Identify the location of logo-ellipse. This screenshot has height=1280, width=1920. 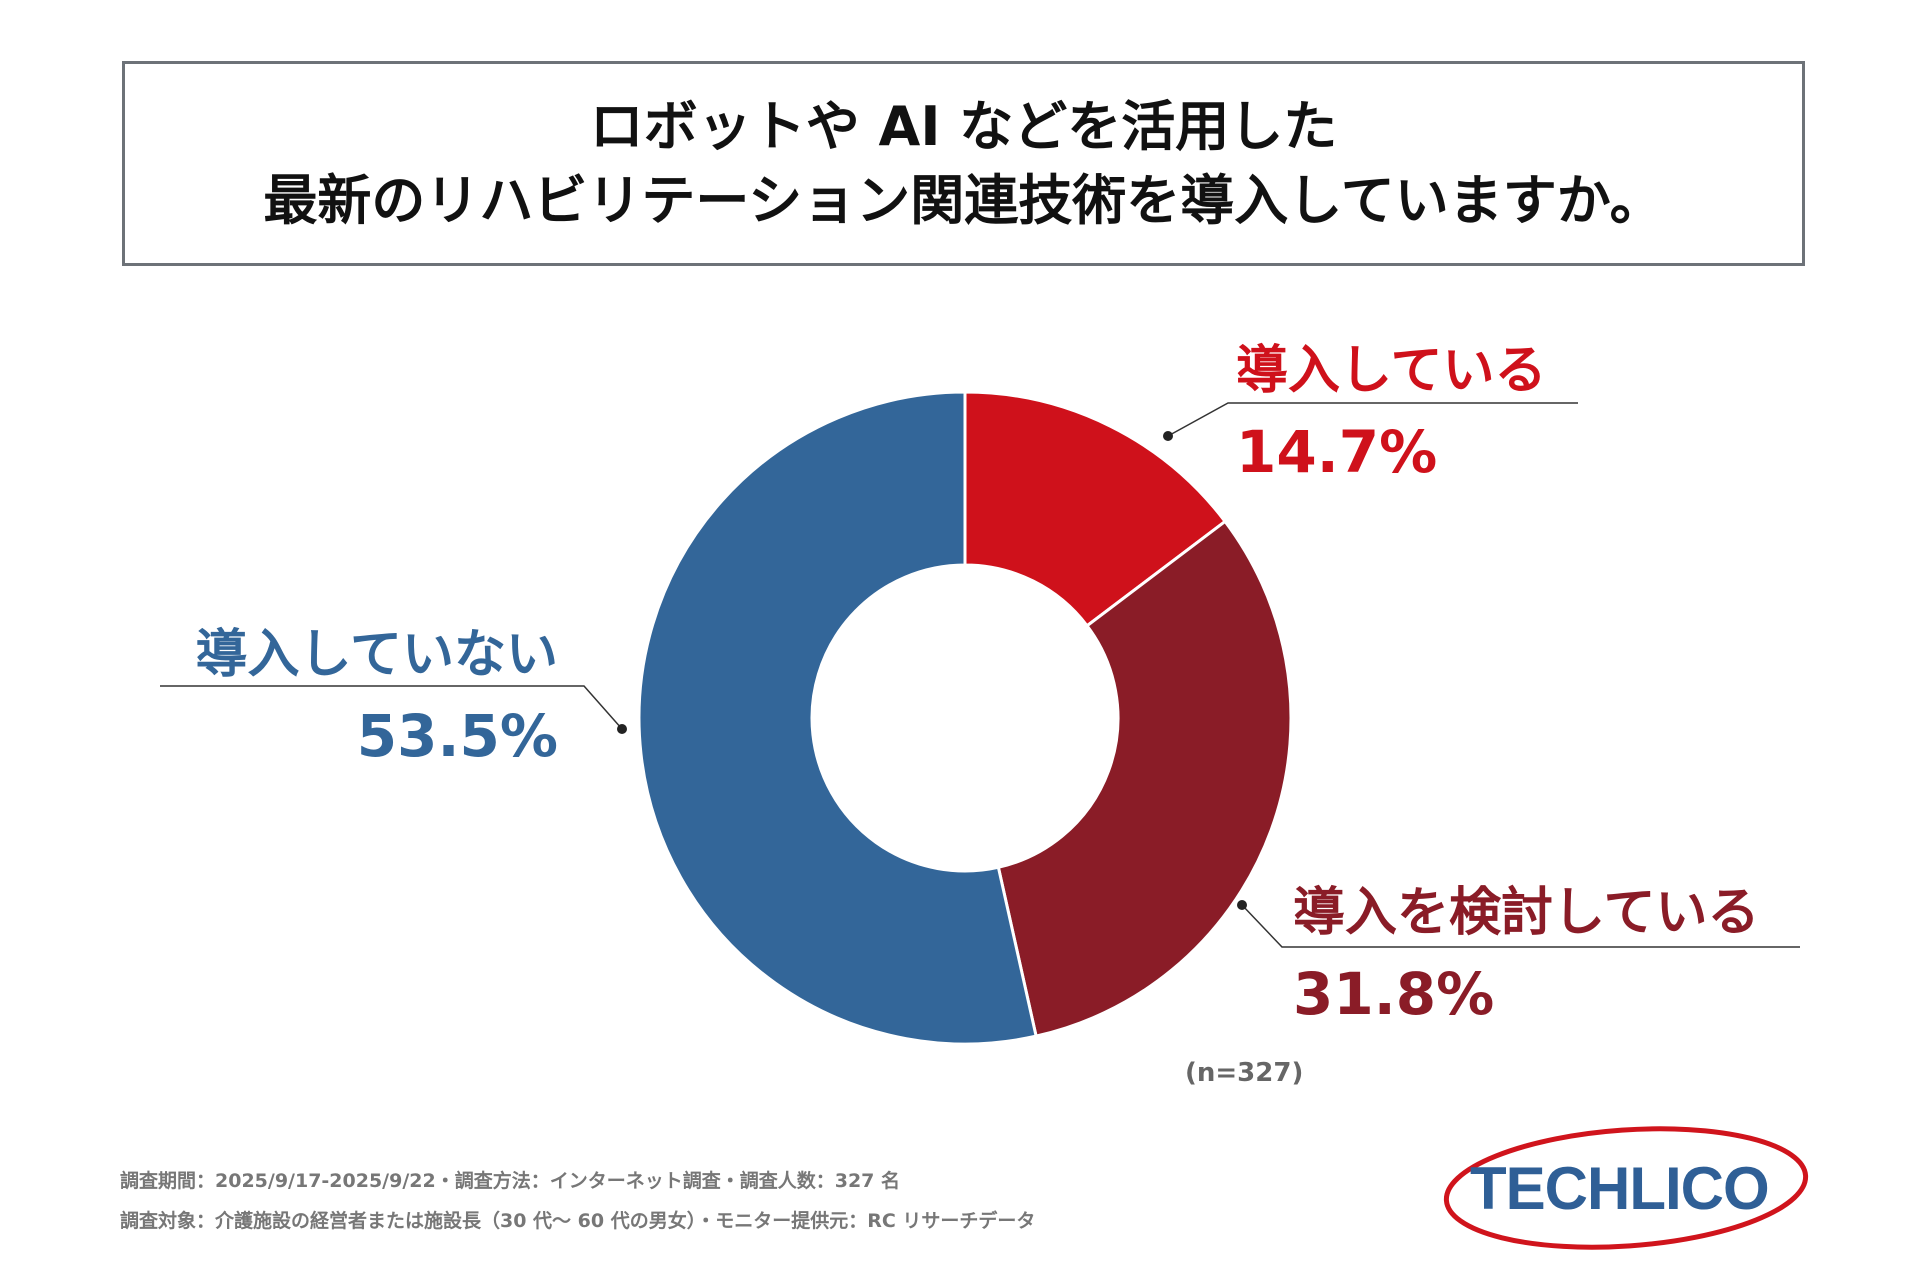
(1626, 1188).